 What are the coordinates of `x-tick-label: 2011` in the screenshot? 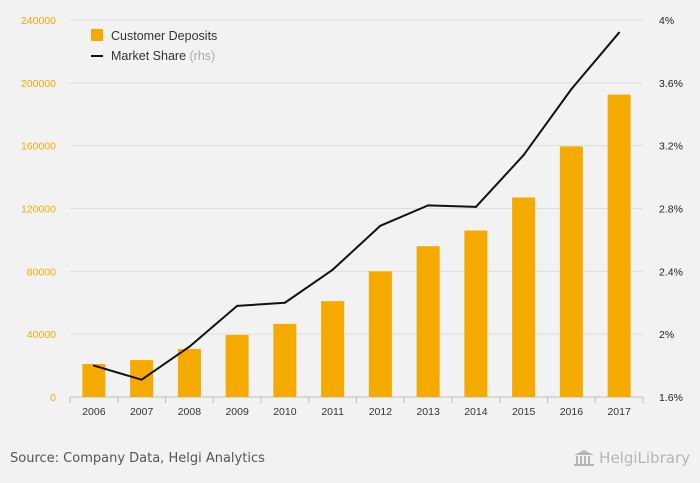 It's located at (332, 412).